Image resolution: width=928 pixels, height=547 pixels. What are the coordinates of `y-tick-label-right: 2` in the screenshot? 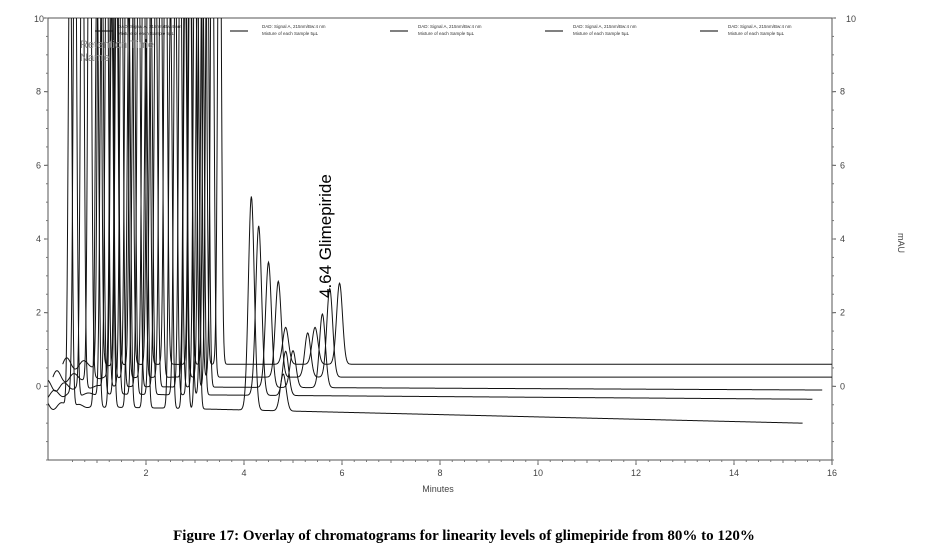 It's located at (842, 313).